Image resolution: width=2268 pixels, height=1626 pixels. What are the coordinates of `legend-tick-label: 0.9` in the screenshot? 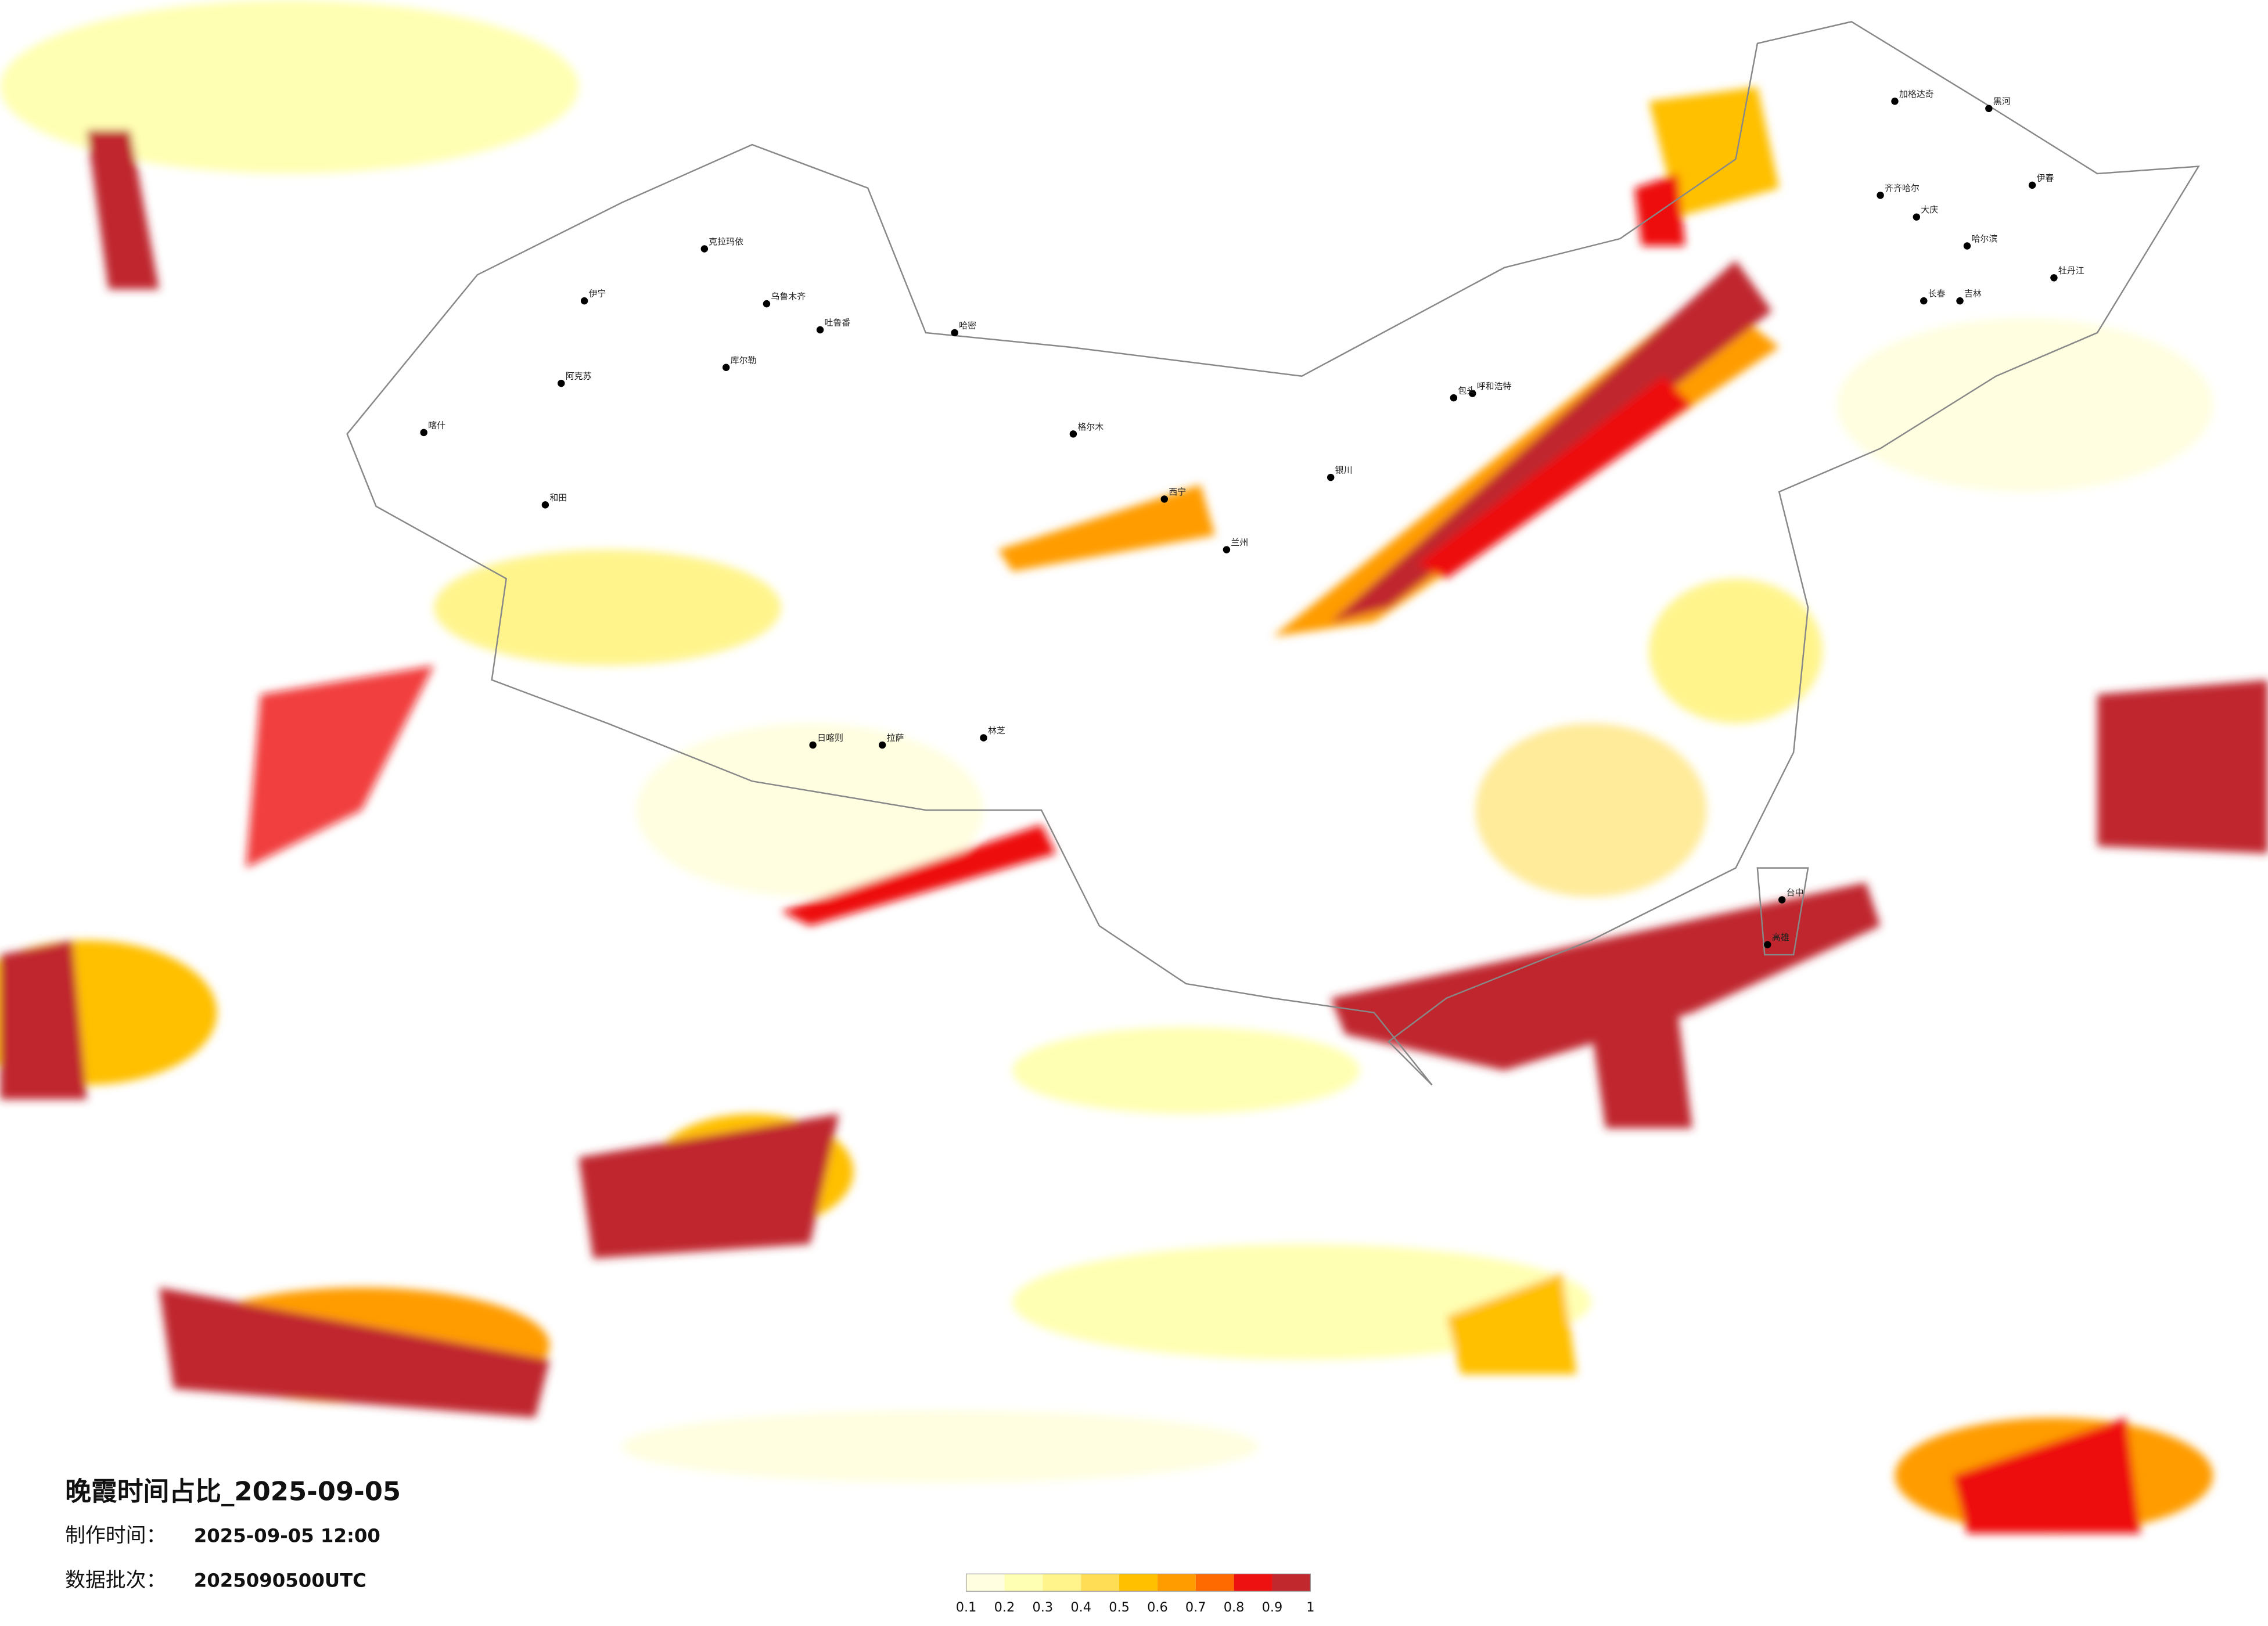 It's located at (1272, 1607).